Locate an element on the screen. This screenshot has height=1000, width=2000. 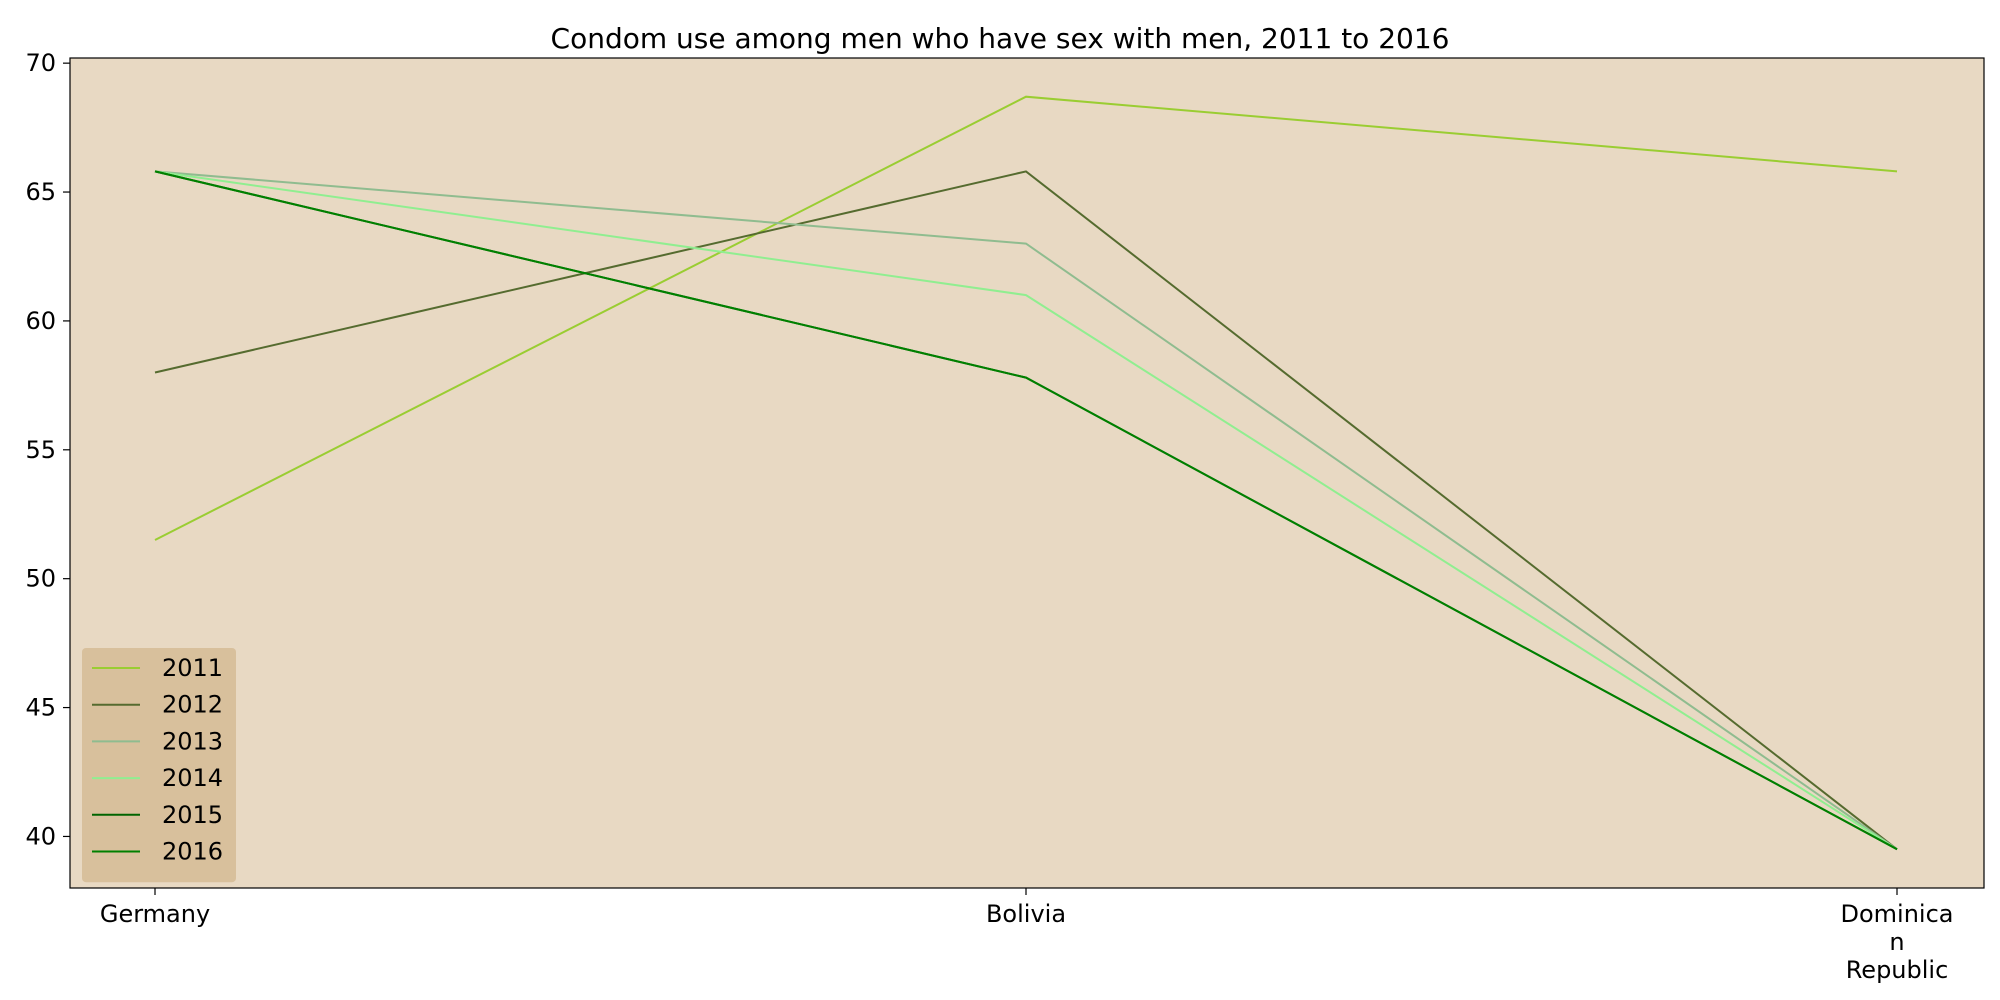
legend-label-2016: 2016 is located at coordinates (192, 852).